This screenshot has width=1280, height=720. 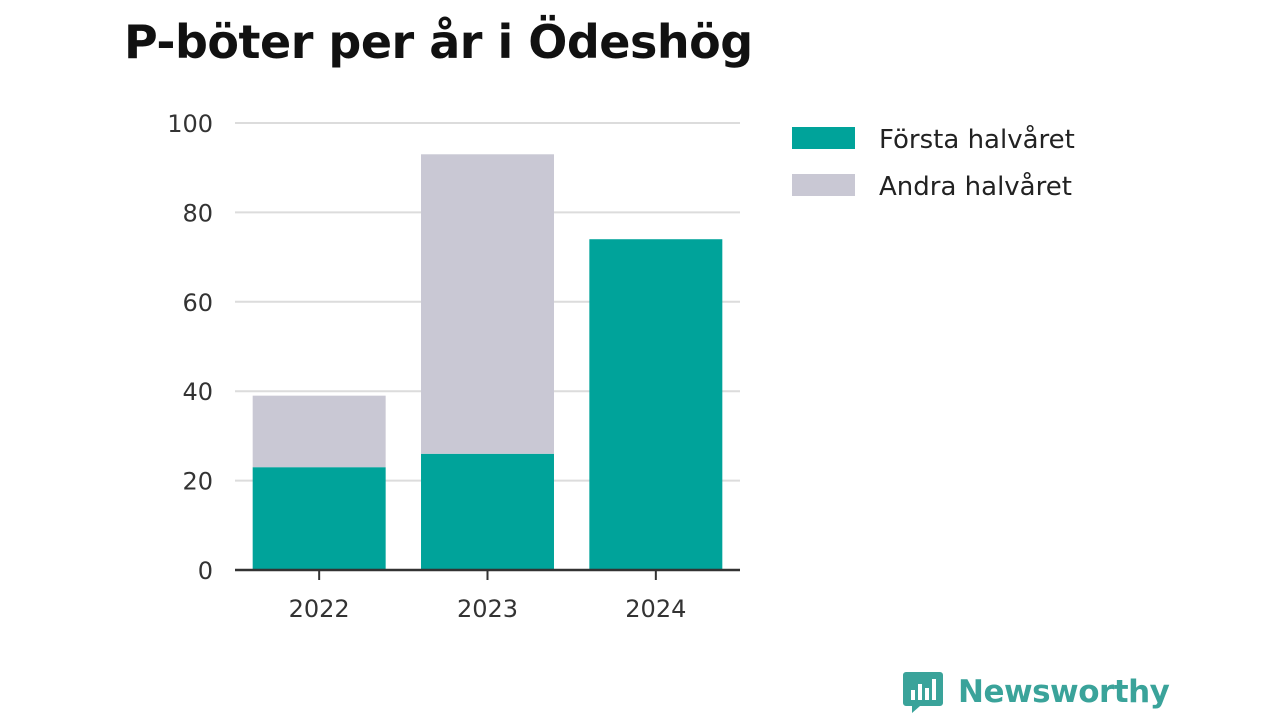 I want to click on bar-2023-andra, so click(x=487, y=304).